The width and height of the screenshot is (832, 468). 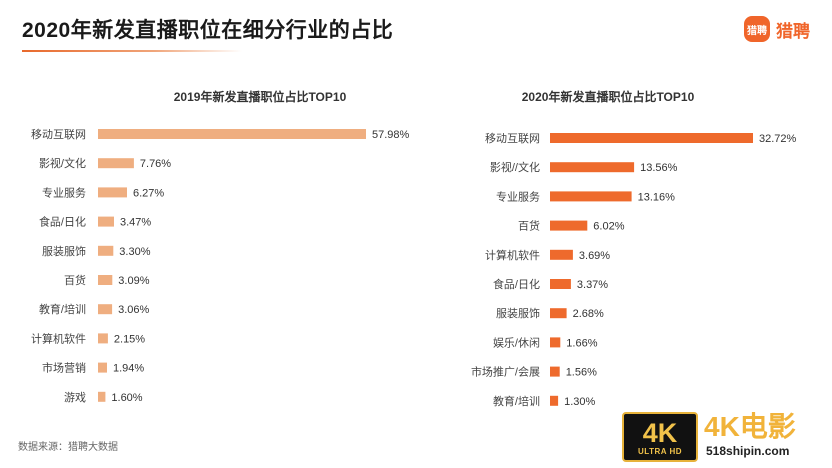 I want to click on watermark-text: 4K电影, so click(x=750, y=426).